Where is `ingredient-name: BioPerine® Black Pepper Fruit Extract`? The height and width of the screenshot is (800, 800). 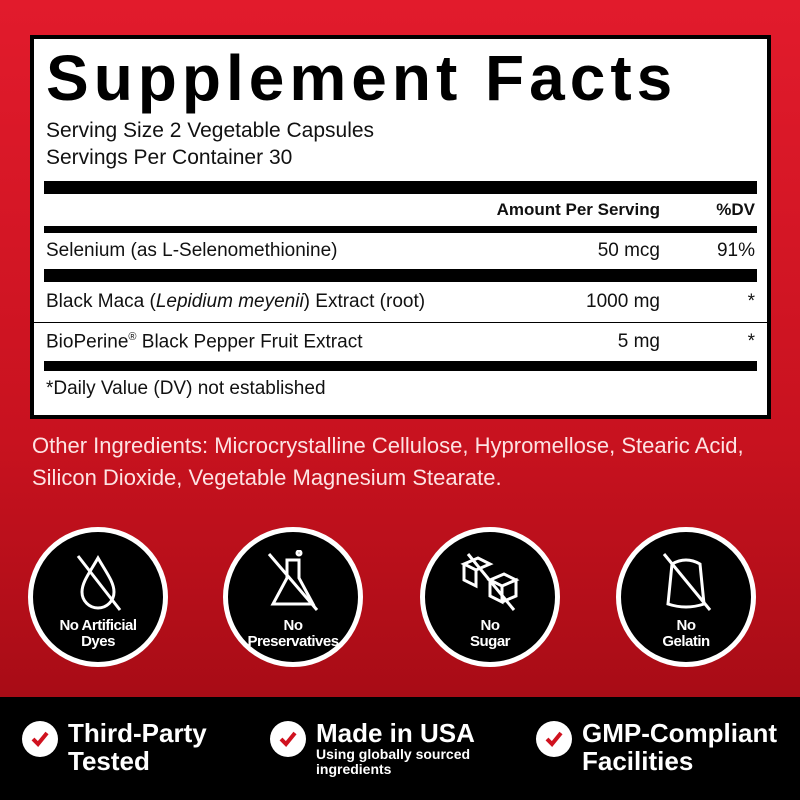
ingredient-name: BioPerine® Black Pepper Fruit Extract is located at coordinates (204, 341).